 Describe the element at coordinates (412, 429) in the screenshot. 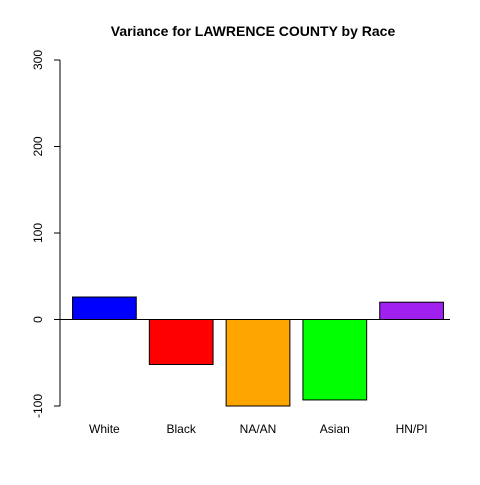

I see `category-label: HN/PI` at that location.